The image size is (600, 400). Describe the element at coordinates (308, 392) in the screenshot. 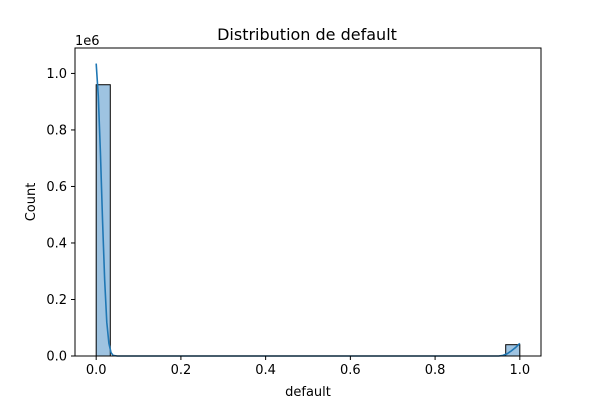

I see `x-axis-label: default` at that location.